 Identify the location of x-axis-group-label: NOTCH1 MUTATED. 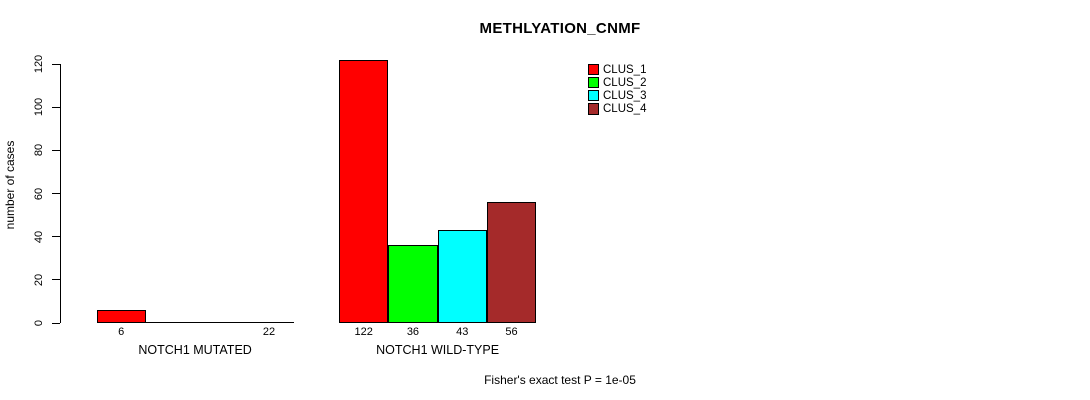
(195, 350).